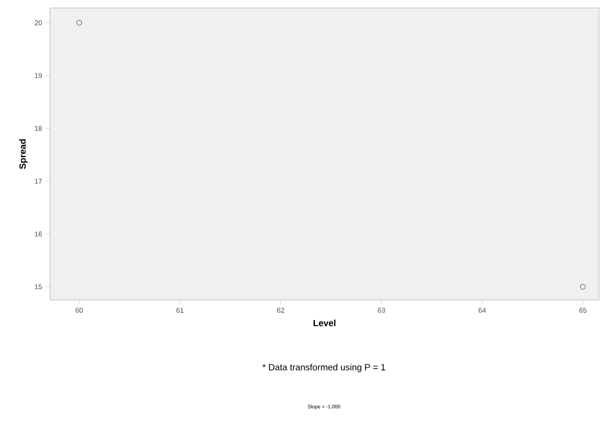  What do you see at coordinates (325, 323) in the screenshot?
I see `x-axis-title: Level` at bounding box center [325, 323].